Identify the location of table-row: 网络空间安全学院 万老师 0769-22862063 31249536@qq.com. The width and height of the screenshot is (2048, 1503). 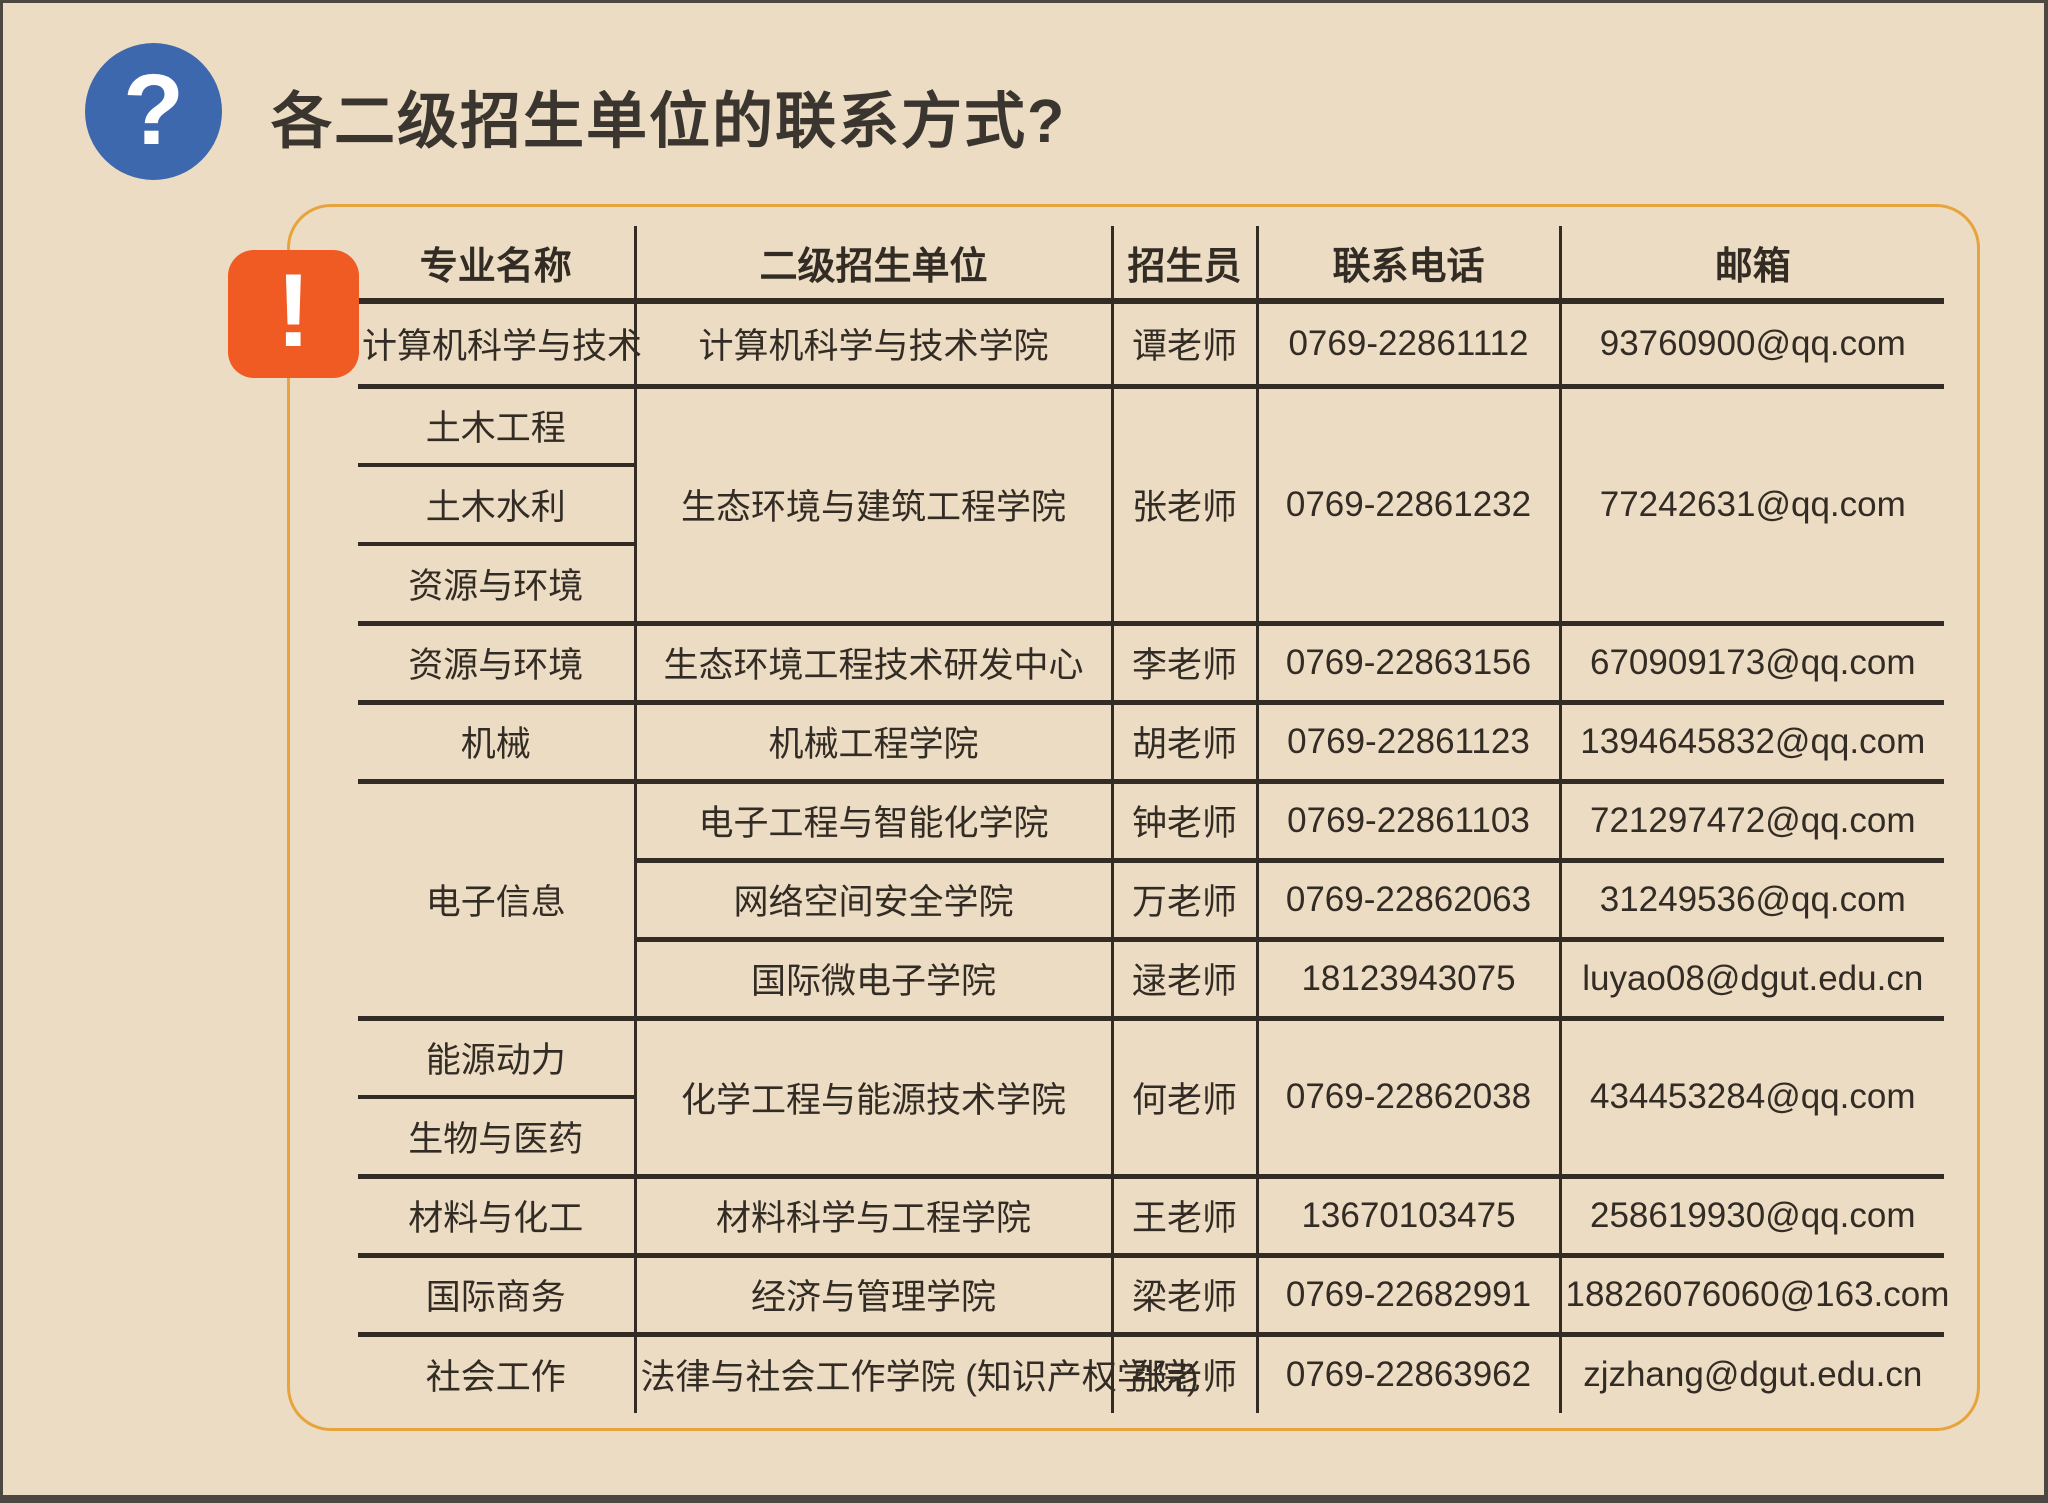
(1151, 901).